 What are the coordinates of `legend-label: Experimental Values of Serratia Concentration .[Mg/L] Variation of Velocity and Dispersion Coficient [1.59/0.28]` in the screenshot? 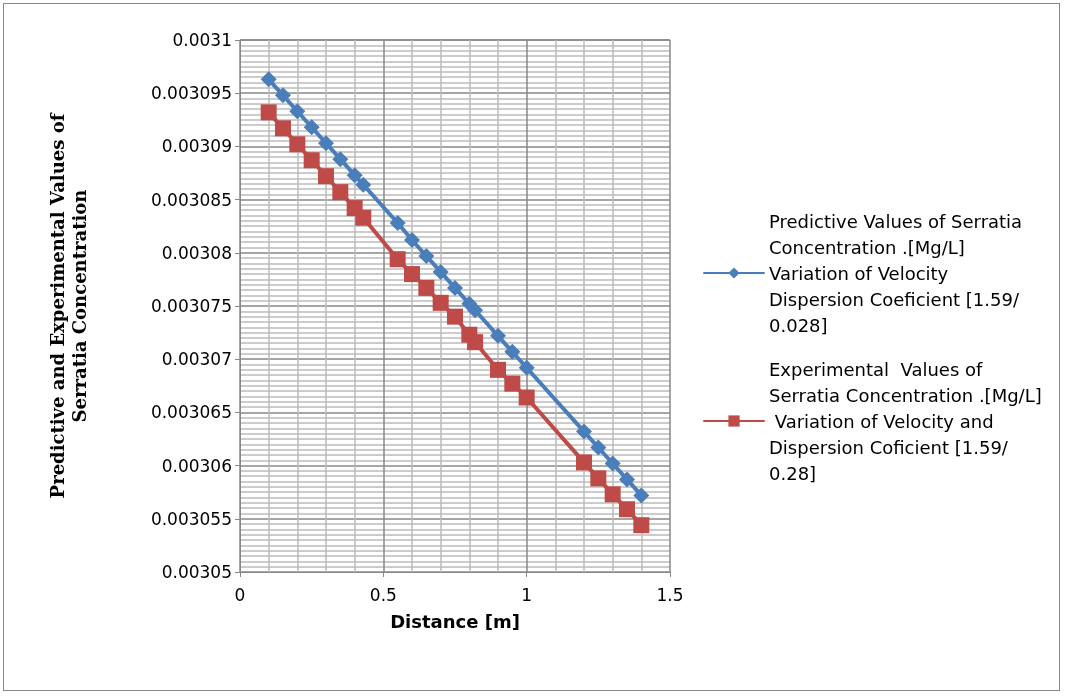 It's located at (905, 421).